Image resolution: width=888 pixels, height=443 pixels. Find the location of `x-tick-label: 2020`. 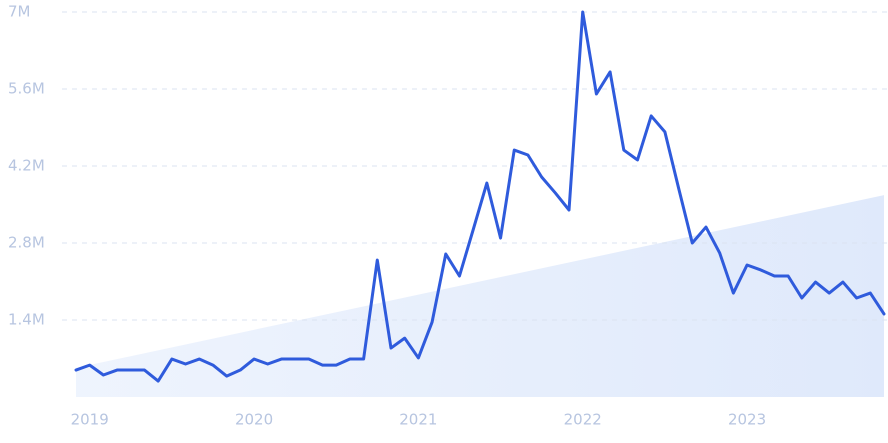

x-tick-label: 2020 is located at coordinates (254, 420).